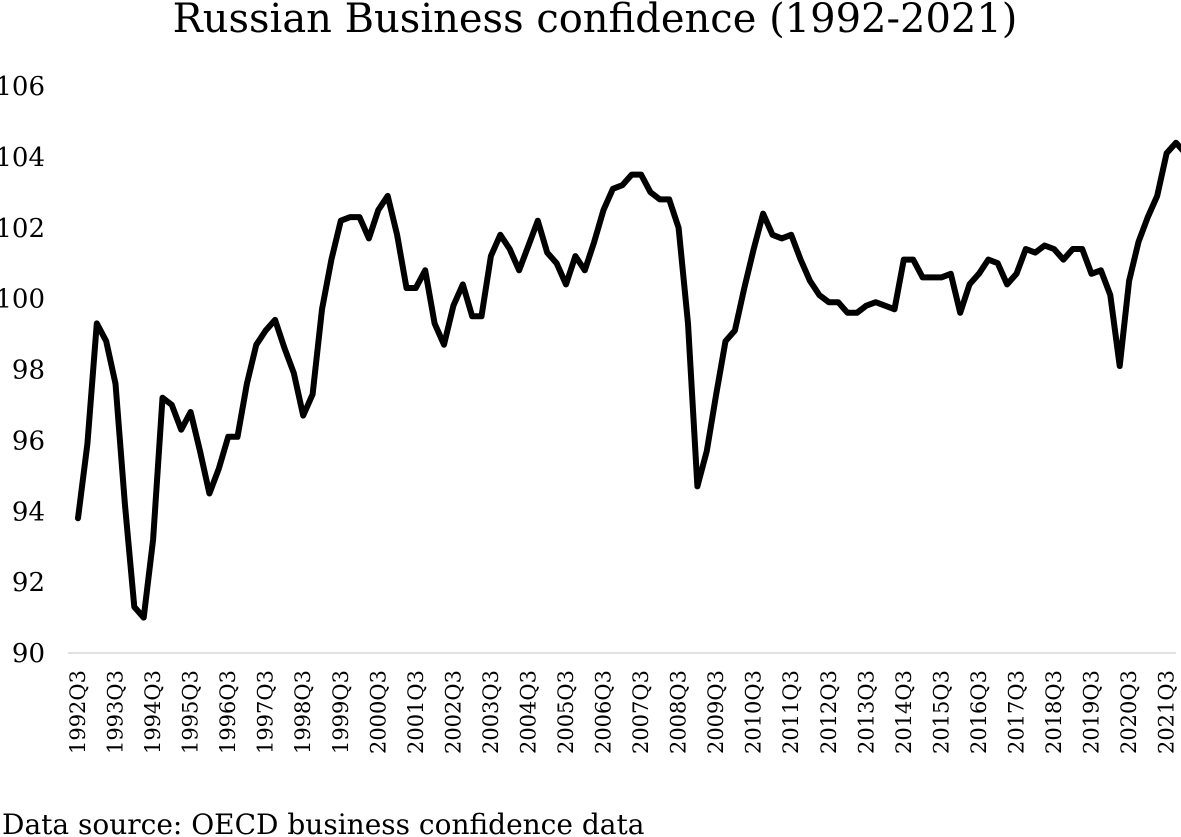 The image size is (1181, 837). I want to click on y-axis-tick-labels: 90 92 94 96 98 100 102 104 106, so click(22, 370).